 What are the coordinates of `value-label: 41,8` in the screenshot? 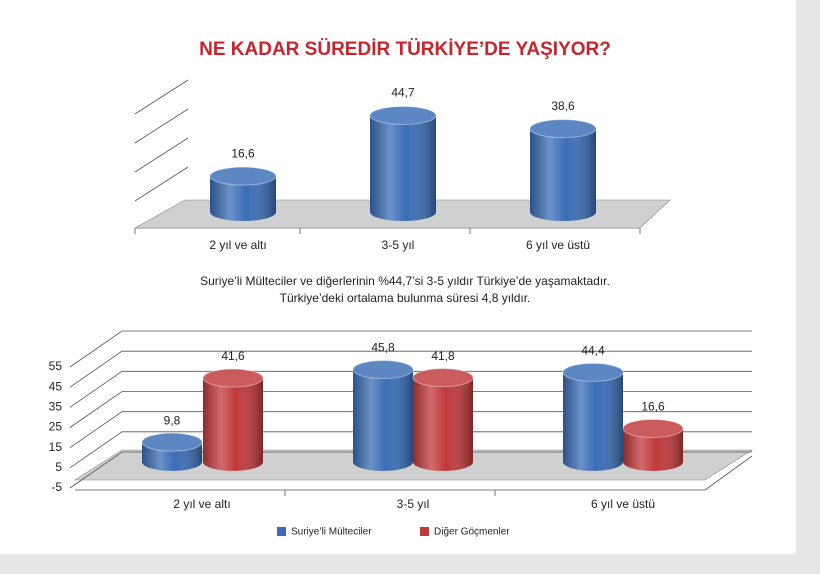 It's located at (443, 356).